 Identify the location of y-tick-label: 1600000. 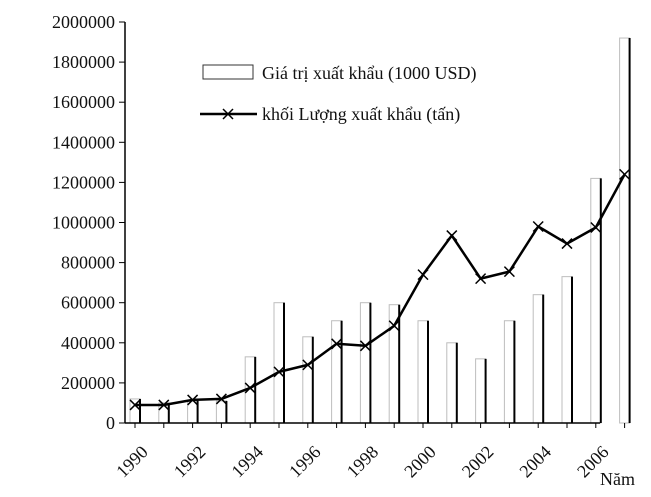
(83, 102).